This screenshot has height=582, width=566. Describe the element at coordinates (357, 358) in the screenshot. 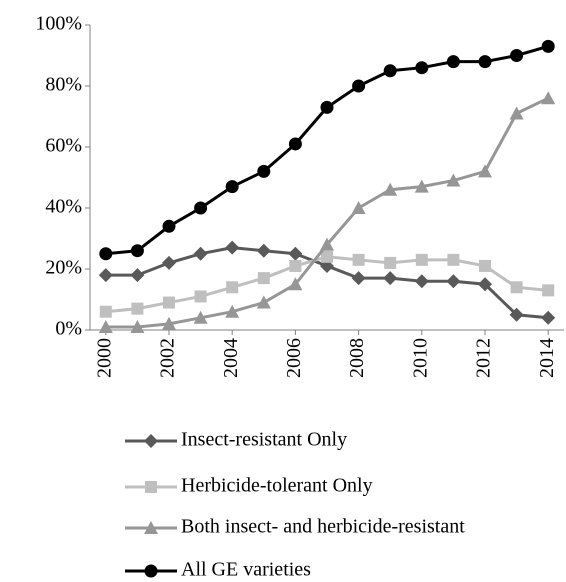

I see `x-tick-label: 2008` at that location.